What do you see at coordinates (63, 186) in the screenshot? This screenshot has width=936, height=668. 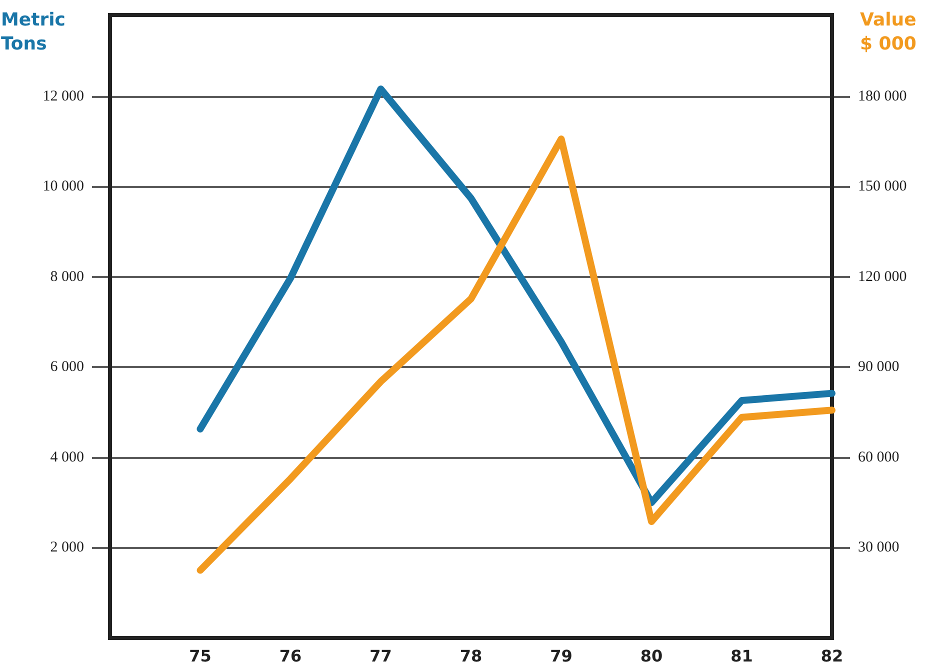 I see `y-tick-label: 10 000` at bounding box center [63, 186].